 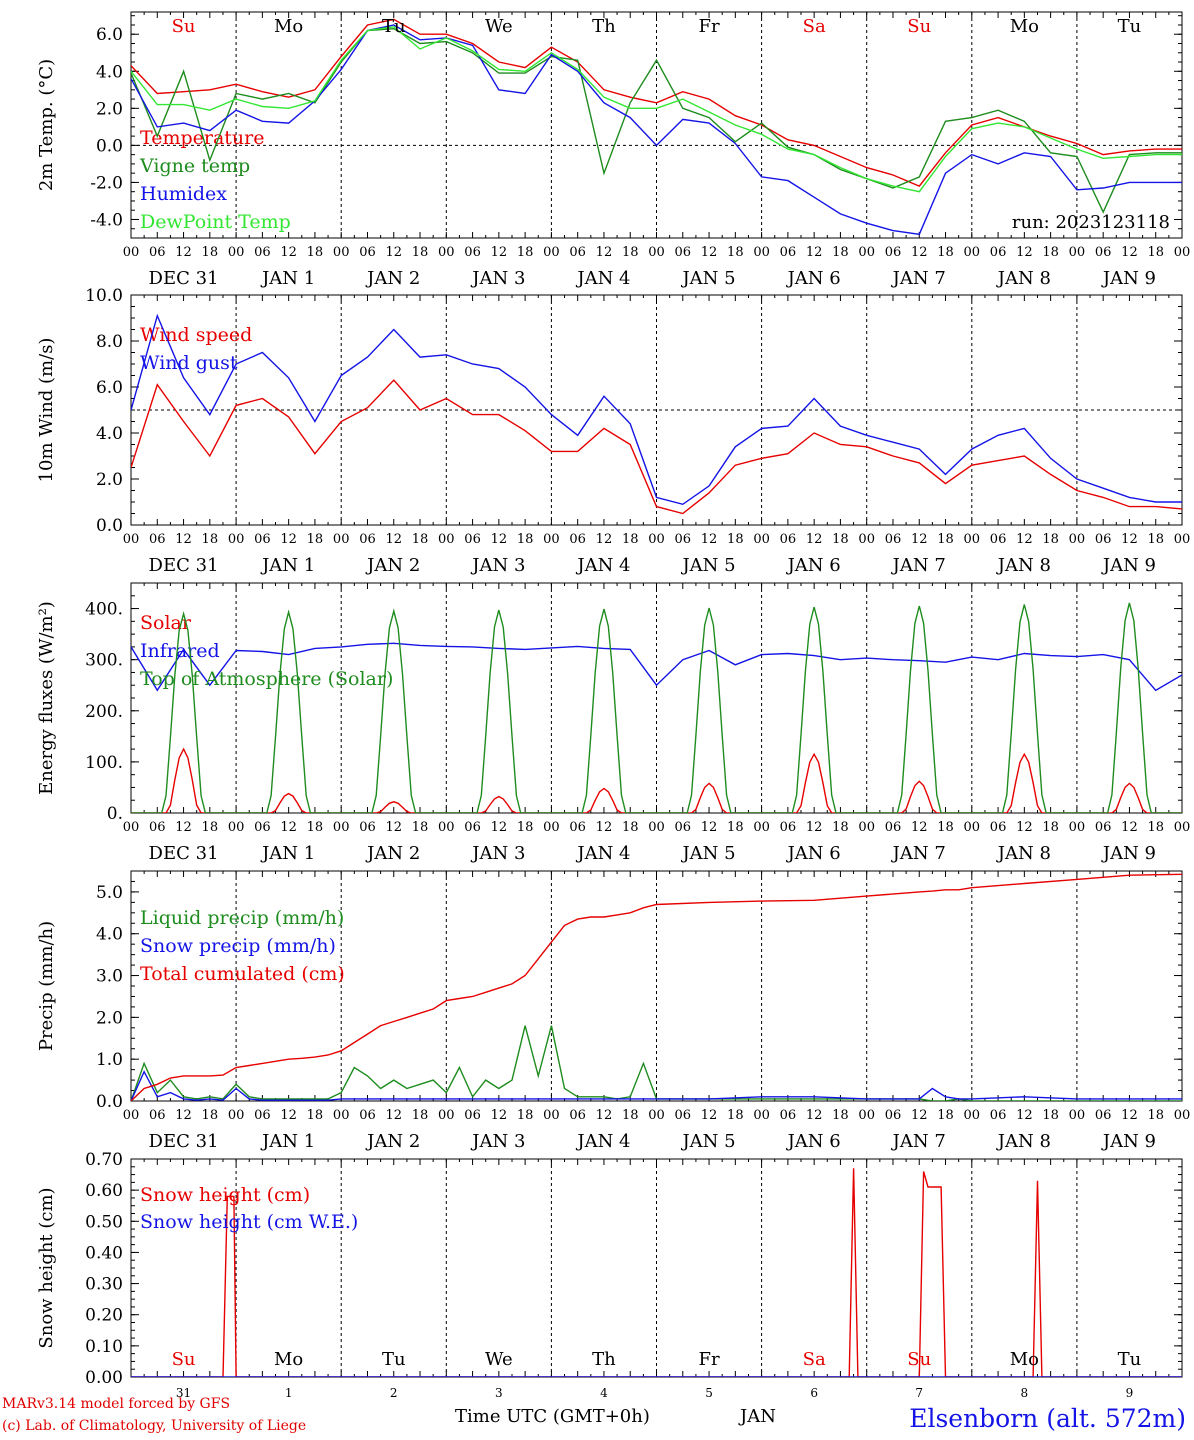 I want to click on date-label: JAN 1, so click(x=287, y=565).